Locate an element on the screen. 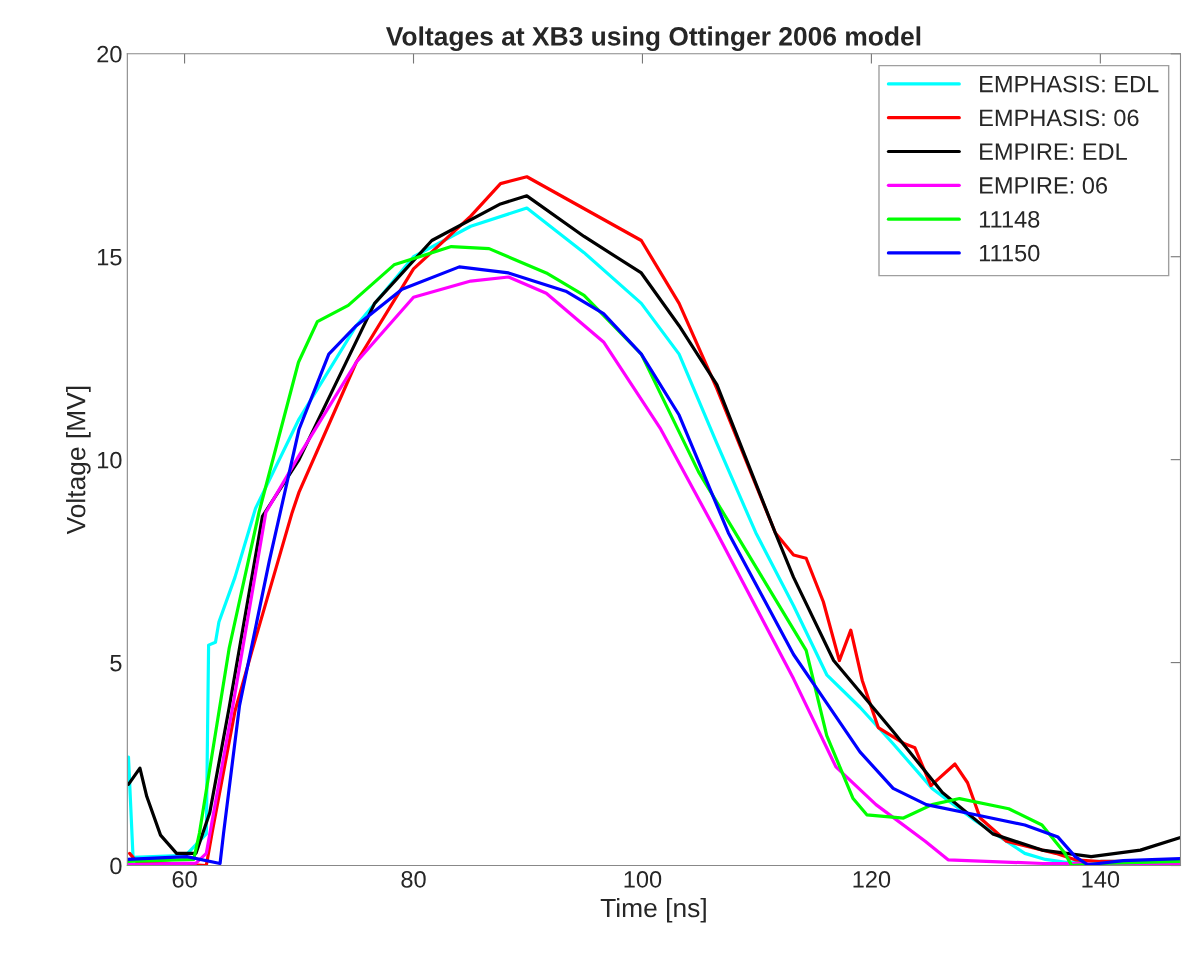  x-tick-label: 100 is located at coordinates (643, 879).